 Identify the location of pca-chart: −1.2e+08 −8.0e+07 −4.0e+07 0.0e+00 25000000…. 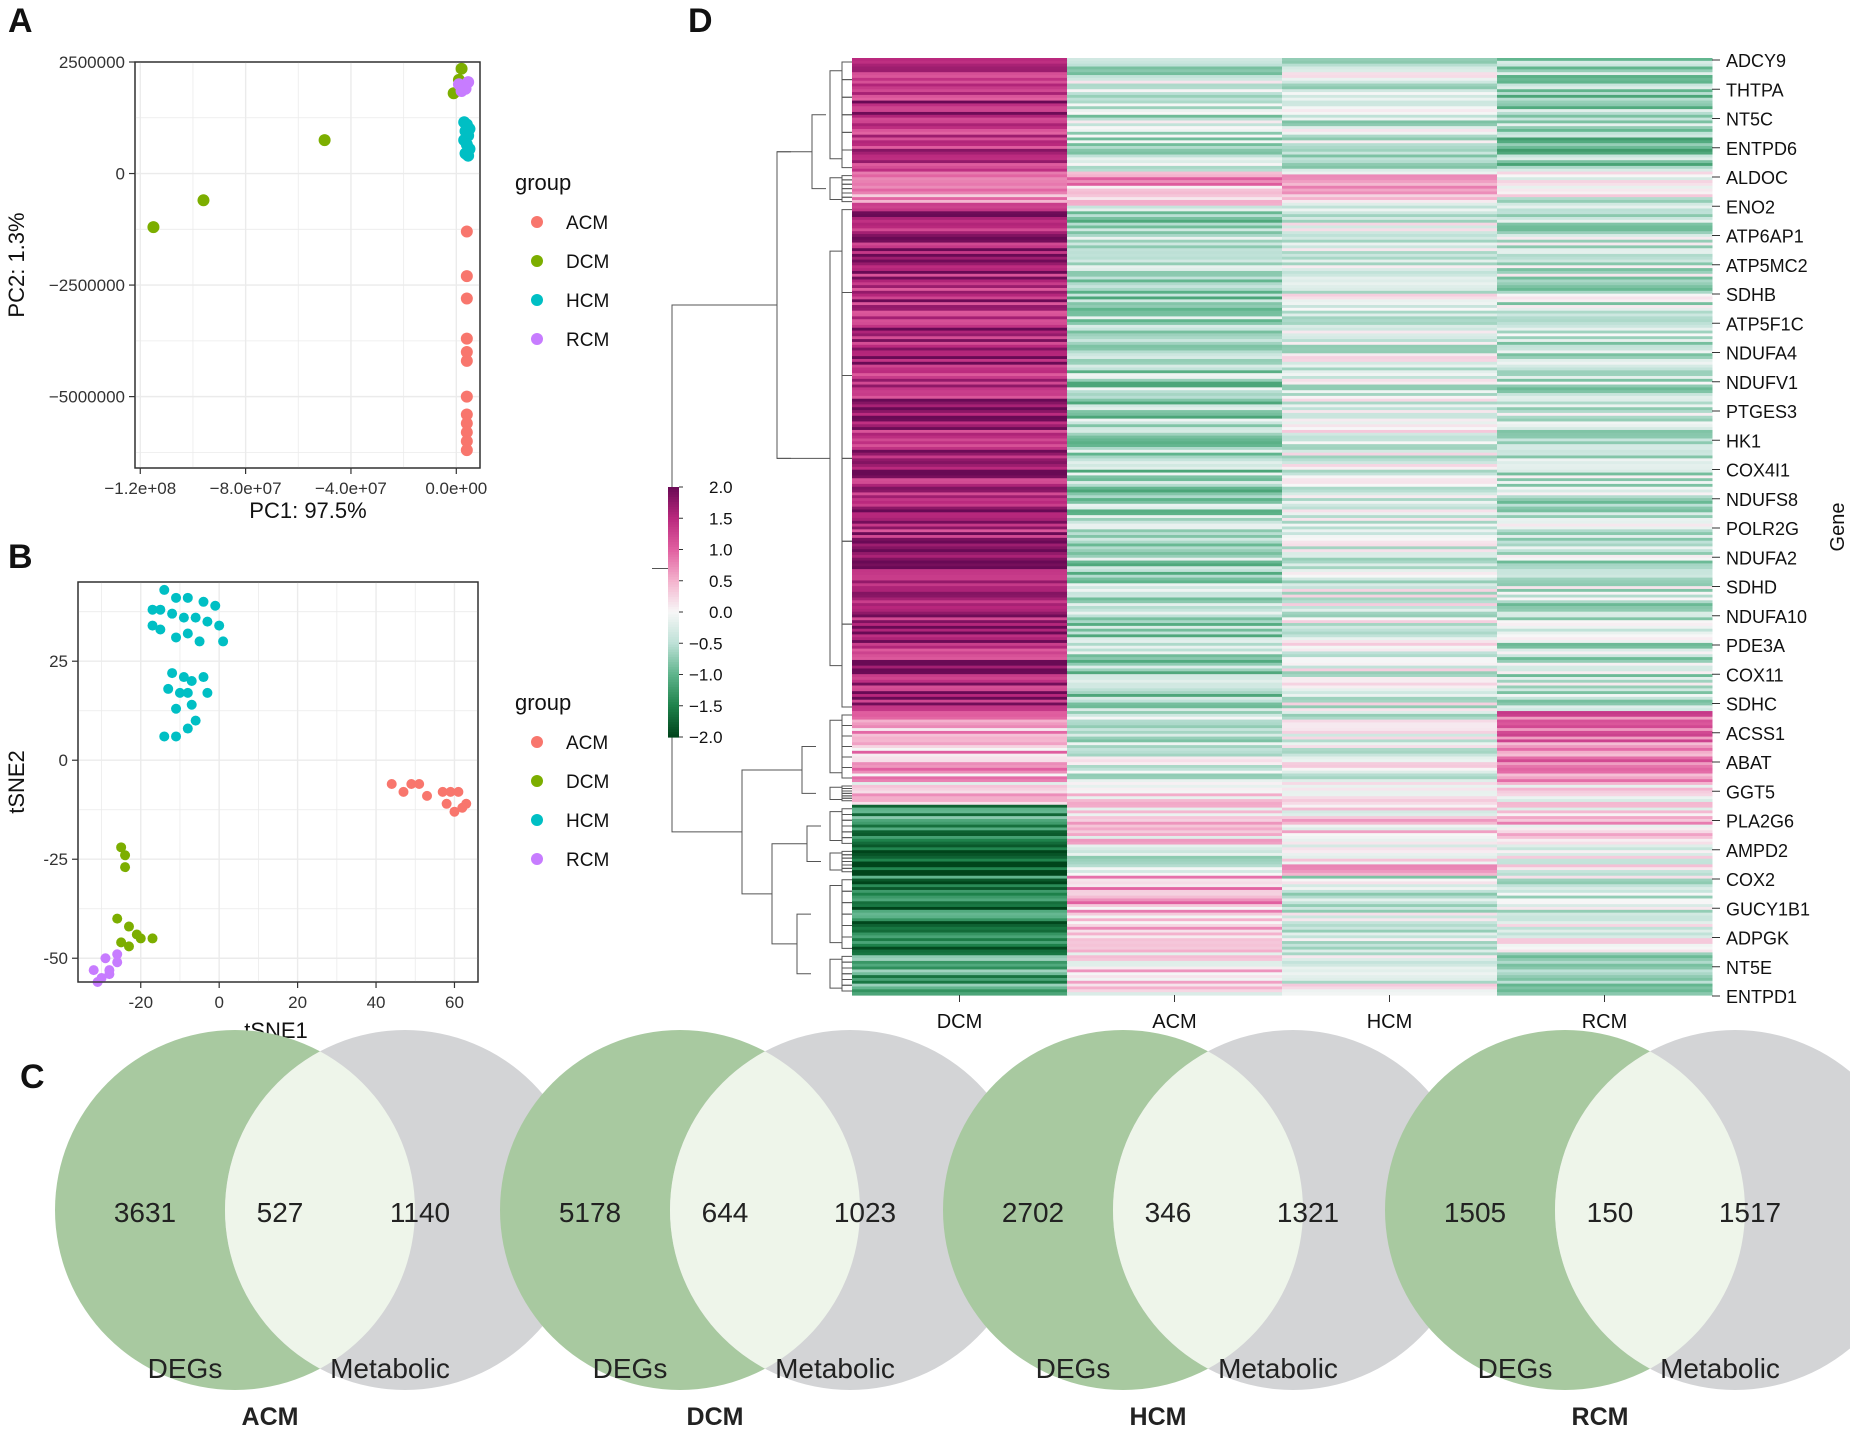
(306, 288).